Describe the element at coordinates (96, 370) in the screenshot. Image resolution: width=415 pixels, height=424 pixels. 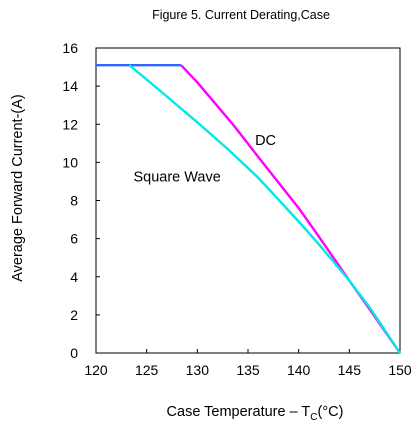
I see `x-tick-label: 120` at that location.